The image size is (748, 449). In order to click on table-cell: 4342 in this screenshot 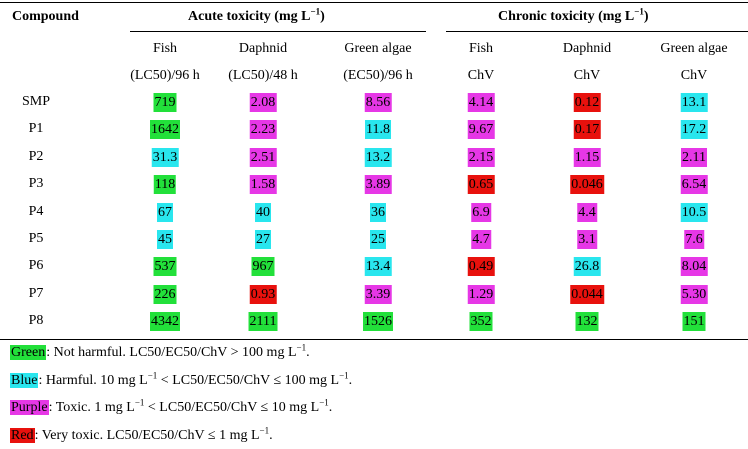, I will do `click(165, 322)`.